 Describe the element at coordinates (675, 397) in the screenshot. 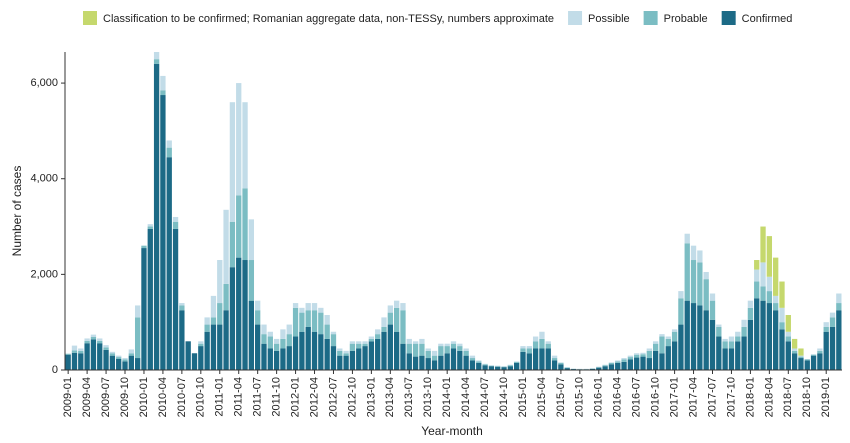

I see `x-tick-label: 2017-01` at that location.